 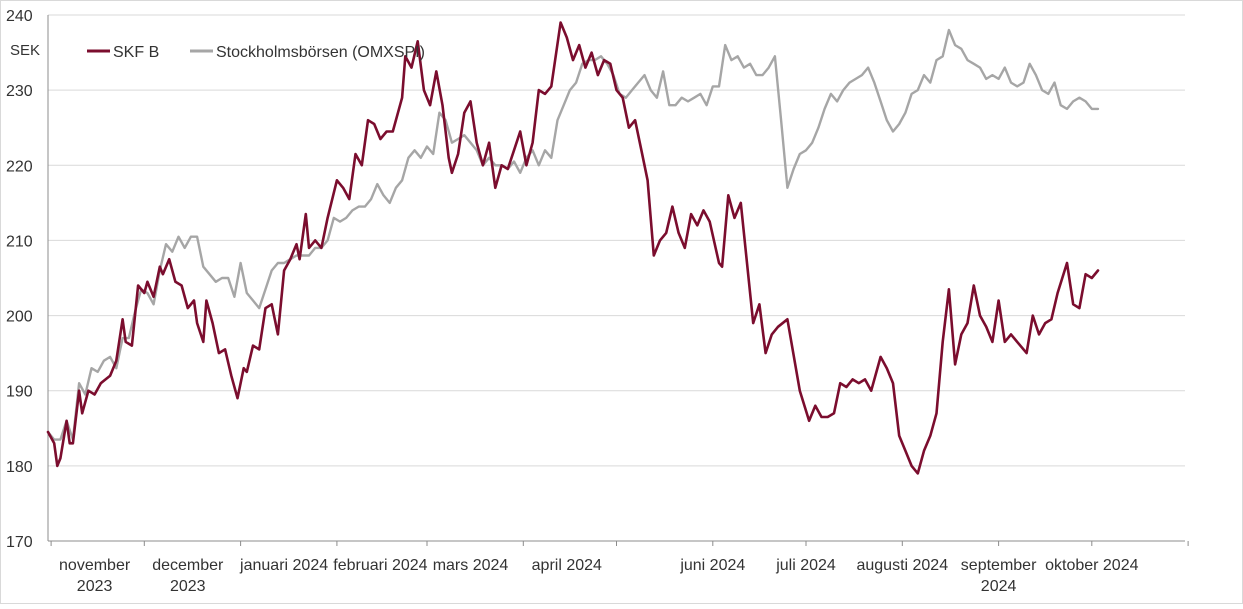 I want to click on x-tick-label-8: augusti 2024, so click(x=902, y=565).